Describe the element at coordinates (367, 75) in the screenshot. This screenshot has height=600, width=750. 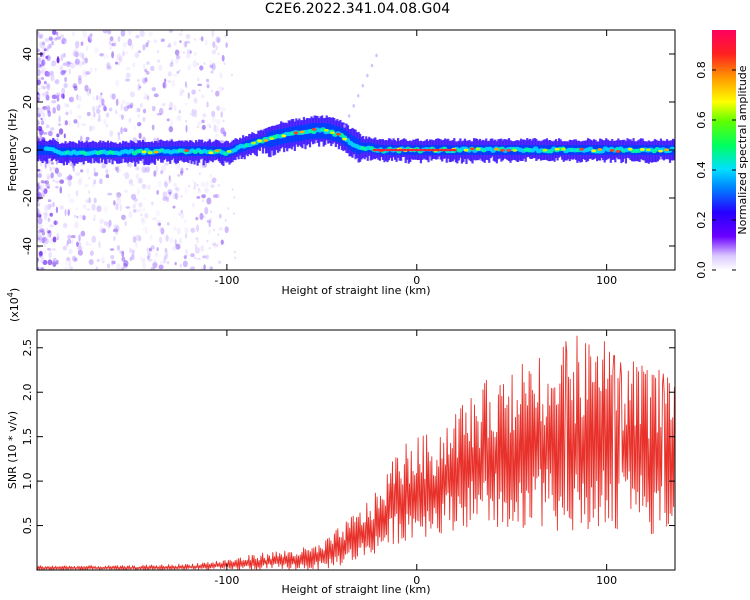
I see `streak-speckle` at that location.